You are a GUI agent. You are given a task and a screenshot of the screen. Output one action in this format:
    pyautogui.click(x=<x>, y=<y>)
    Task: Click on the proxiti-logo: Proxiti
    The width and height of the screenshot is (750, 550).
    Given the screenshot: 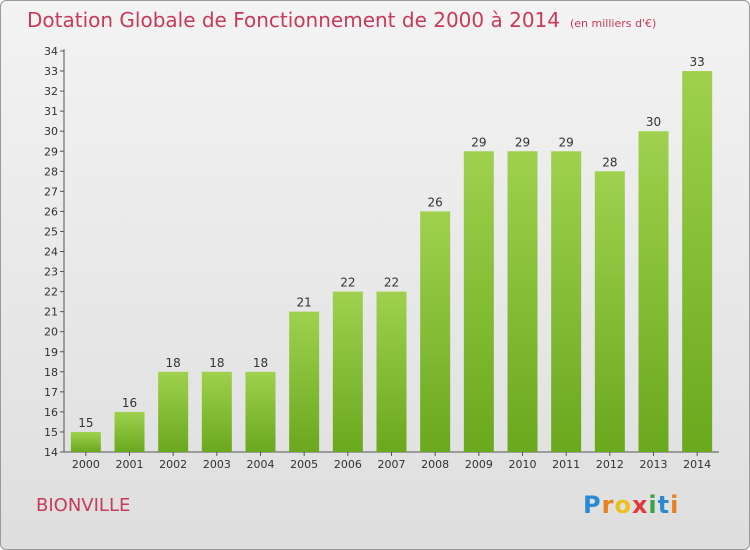 What is the action you would take?
    pyautogui.click(x=631, y=505)
    